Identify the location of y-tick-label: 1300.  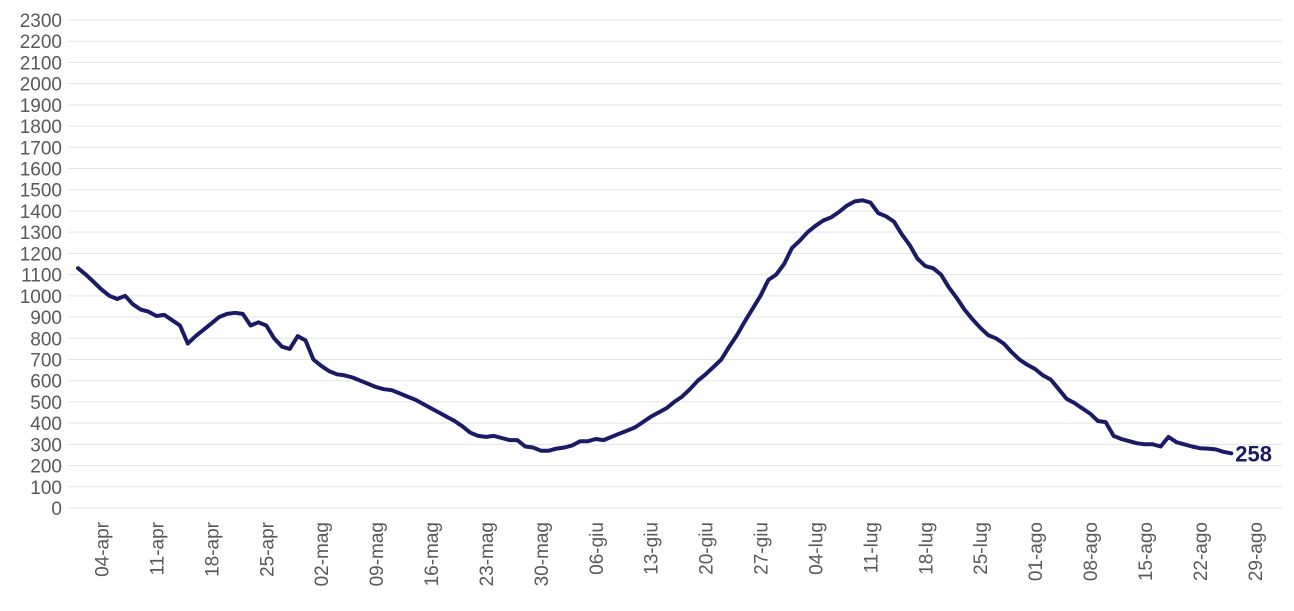
(41, 233).